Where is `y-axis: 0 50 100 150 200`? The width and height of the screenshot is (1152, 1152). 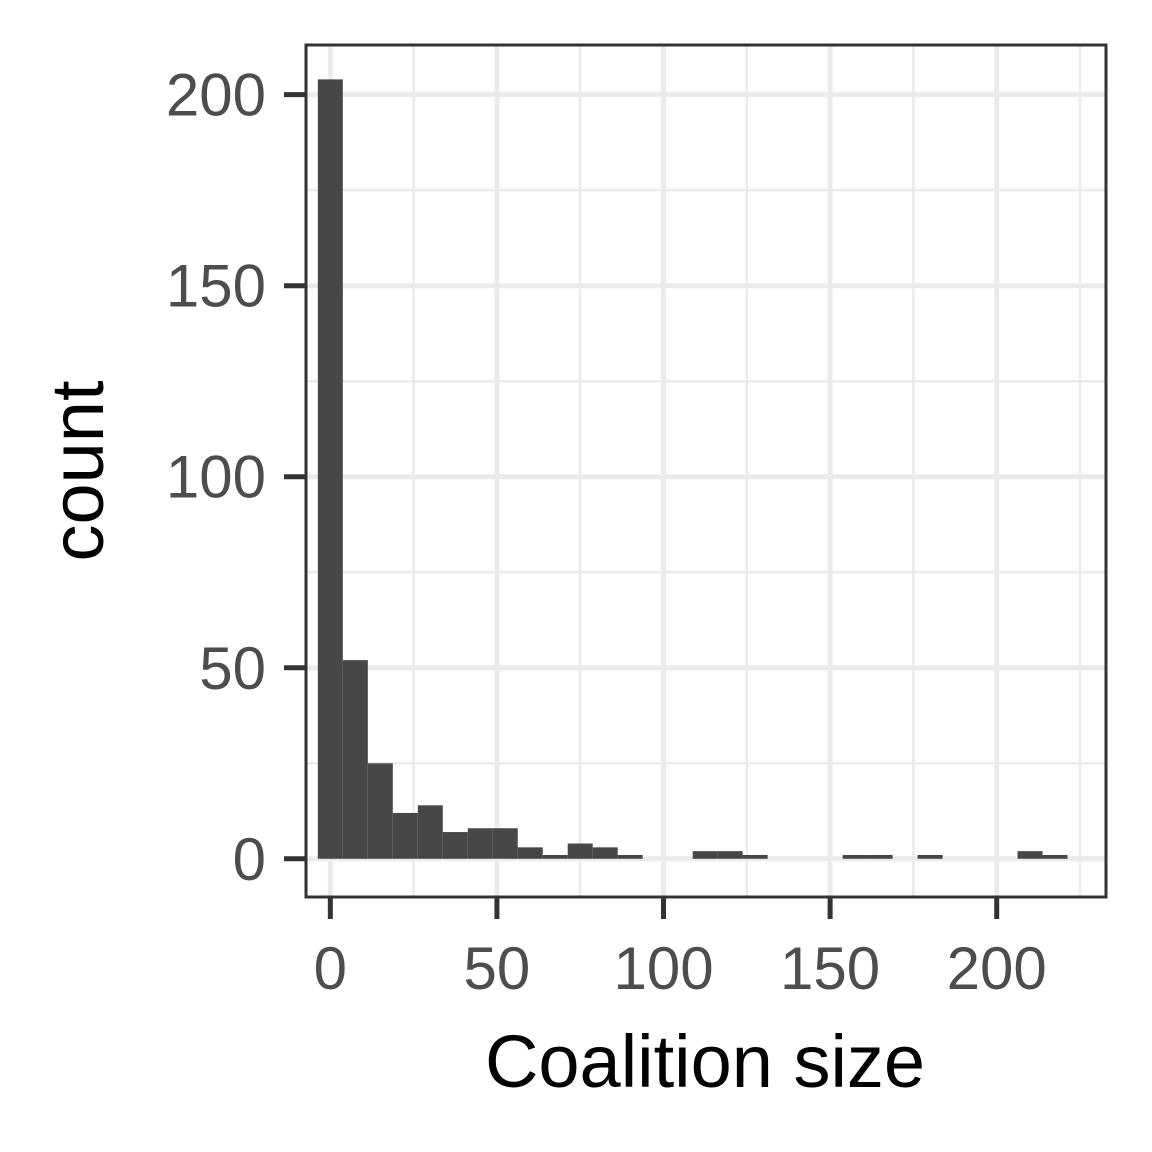 y-axis: 0 50 100 150 200 is located at coordinates (236, 477).